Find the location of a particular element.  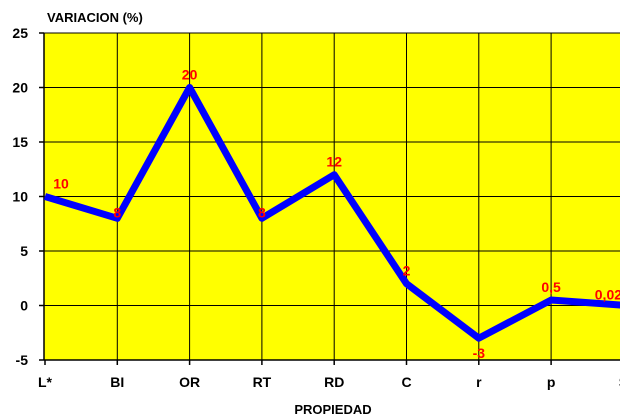

data-label: 10 is located at coordinates (61, 184).